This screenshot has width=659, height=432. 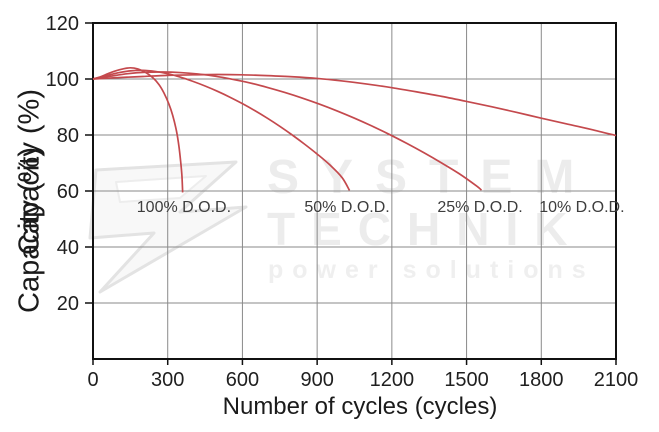 What do you see at coordinates (92, 380) in the screenshot?
I see `x-tick-label: 0` at bounding box center [92, 380].